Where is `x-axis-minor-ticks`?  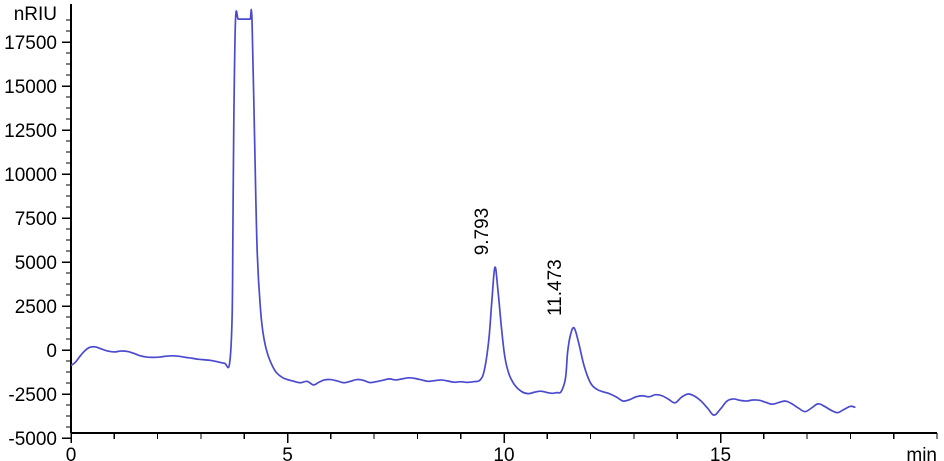
x-axis-minor-ticks is located at coordinates (525, 436).